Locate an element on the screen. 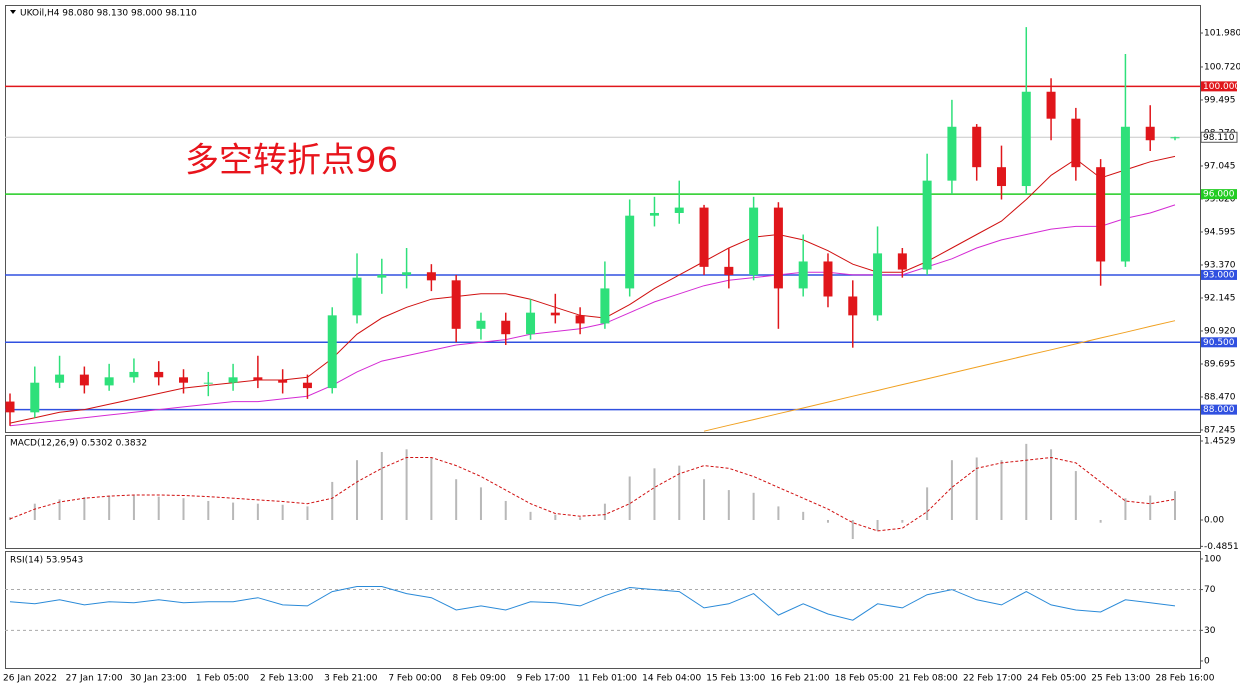  x-tick-label: 8 Feb 09:00 is located at coordinates (480, 679).